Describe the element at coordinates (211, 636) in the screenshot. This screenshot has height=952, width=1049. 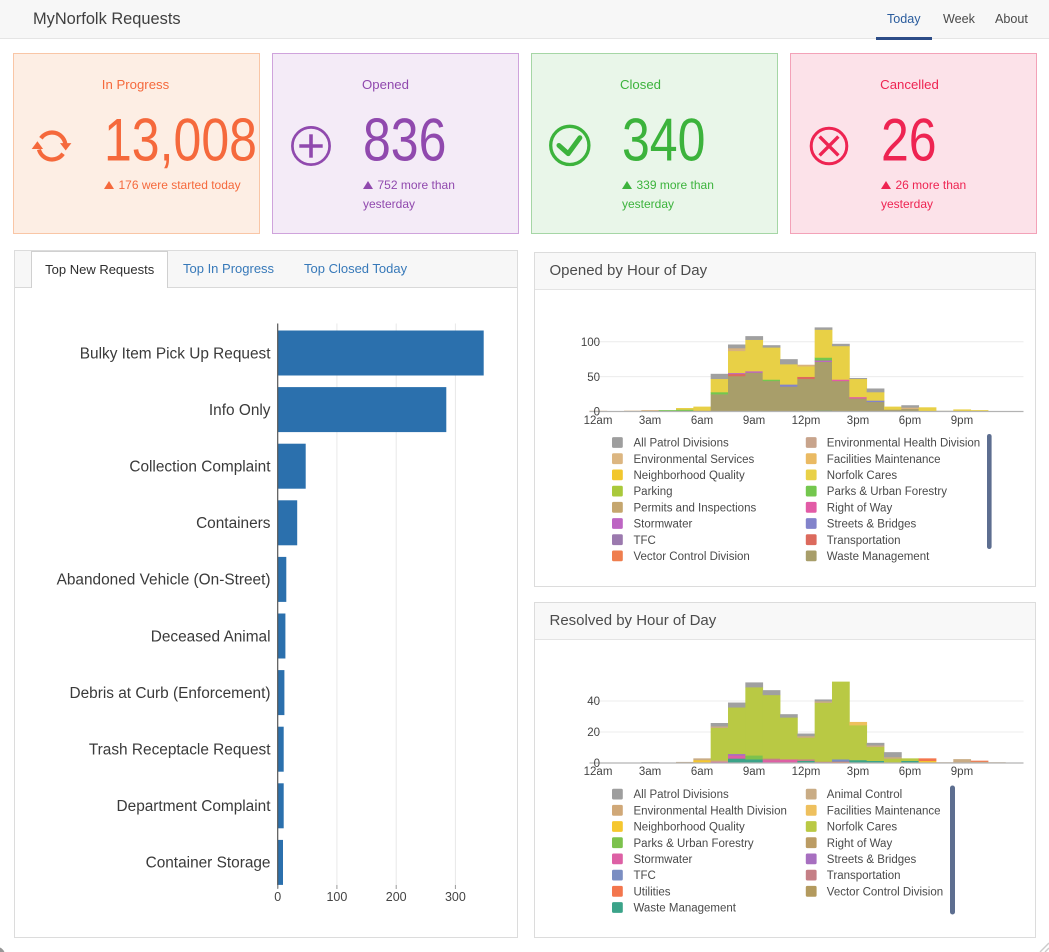
I see `svg-text: Deceased Animal` at that location.